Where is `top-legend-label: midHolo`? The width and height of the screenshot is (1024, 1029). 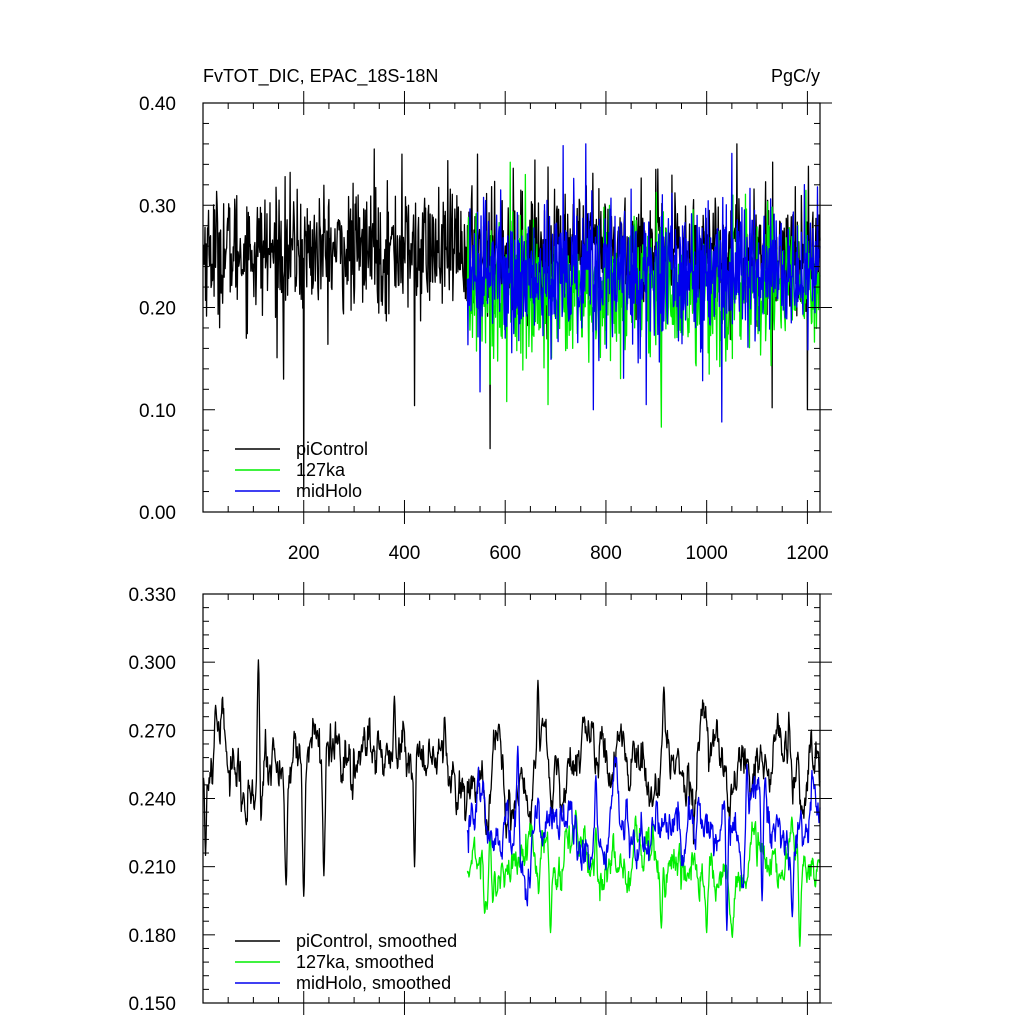 top-legend-label: midHolo is located at coordinates (329, 491).